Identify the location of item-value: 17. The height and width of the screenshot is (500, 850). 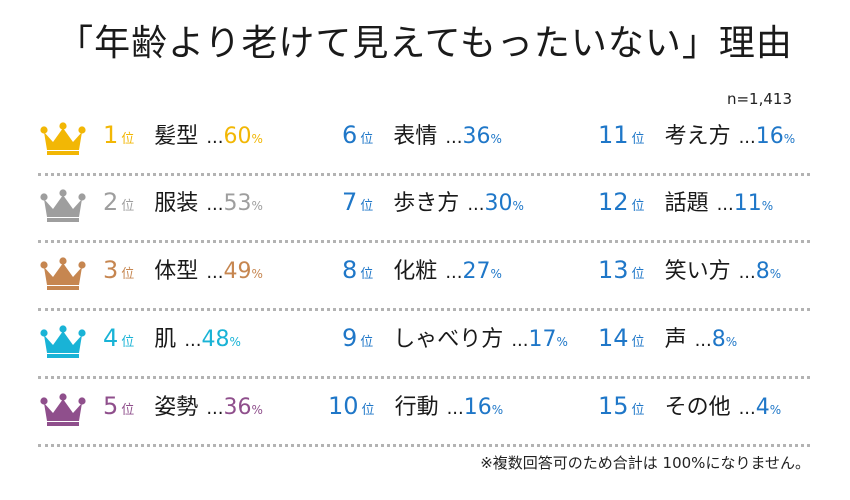
(542, 339).